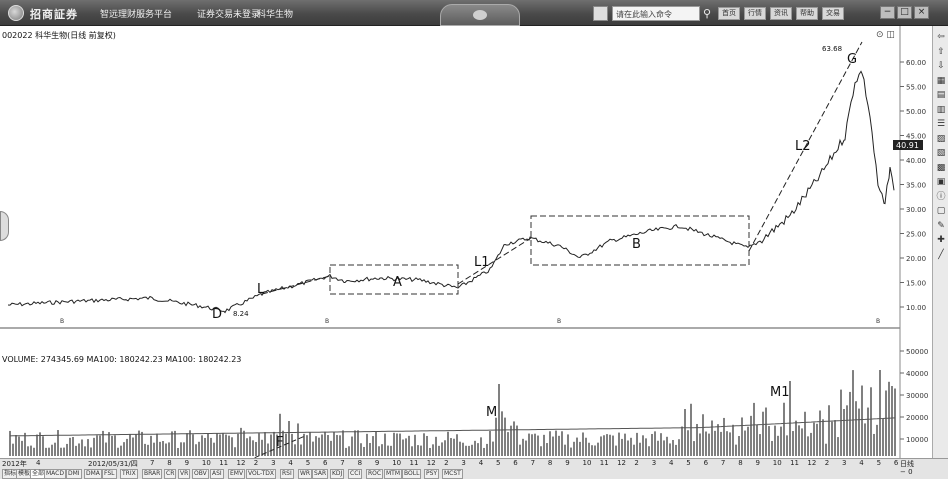 The width and height of the screenshot is (948, 479). I want to click on menu-trade-login: 证券交易未登录, so click(229, 15).